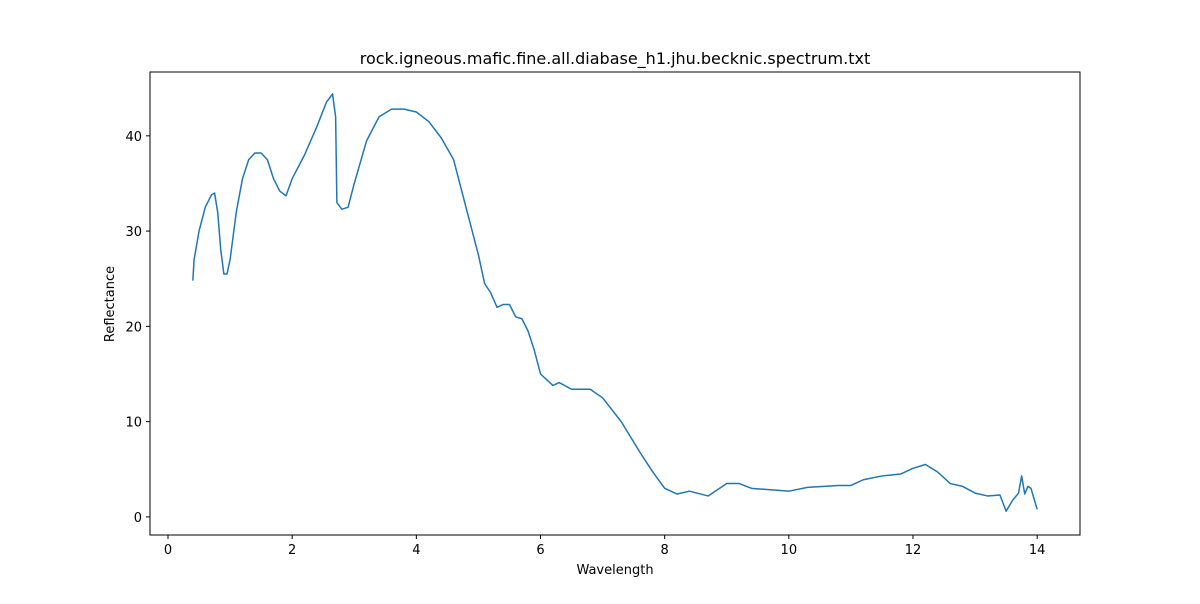 The height and width of the screenshot is (604, 1200). I want to click on y-tick-label: 0, so click(138, 518).